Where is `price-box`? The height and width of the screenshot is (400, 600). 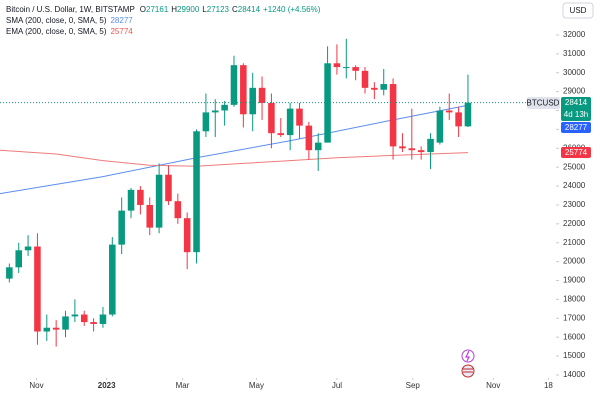 price-box is located at coordinates (576, 109).